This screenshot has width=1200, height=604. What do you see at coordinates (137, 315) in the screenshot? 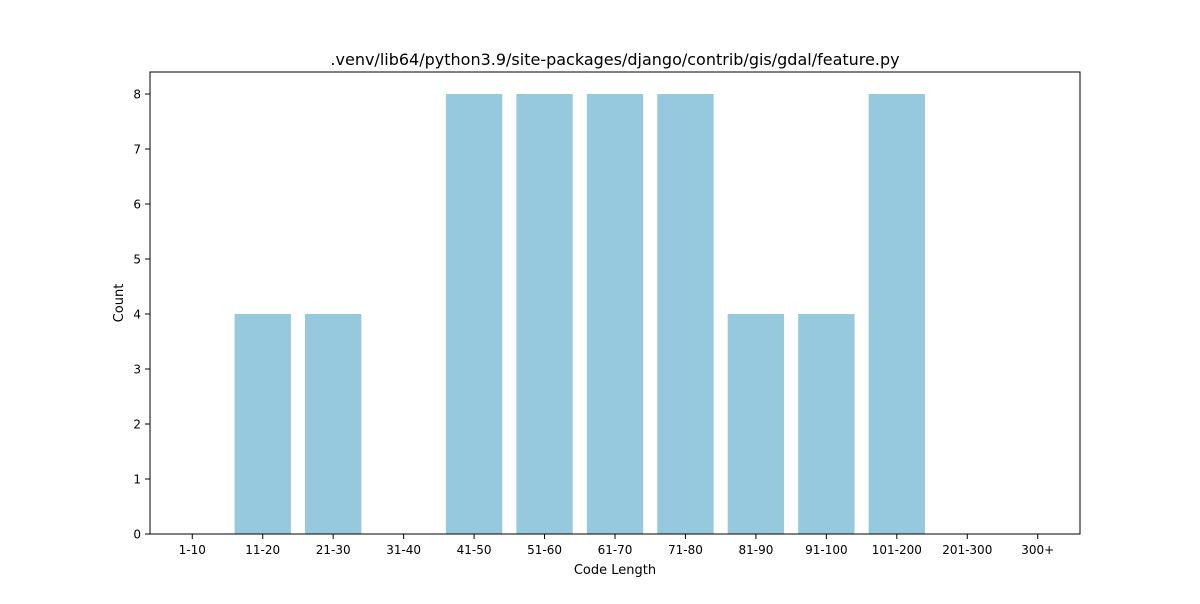
I see `y-tick-label-4: 4` at bounding box center [137, 315].